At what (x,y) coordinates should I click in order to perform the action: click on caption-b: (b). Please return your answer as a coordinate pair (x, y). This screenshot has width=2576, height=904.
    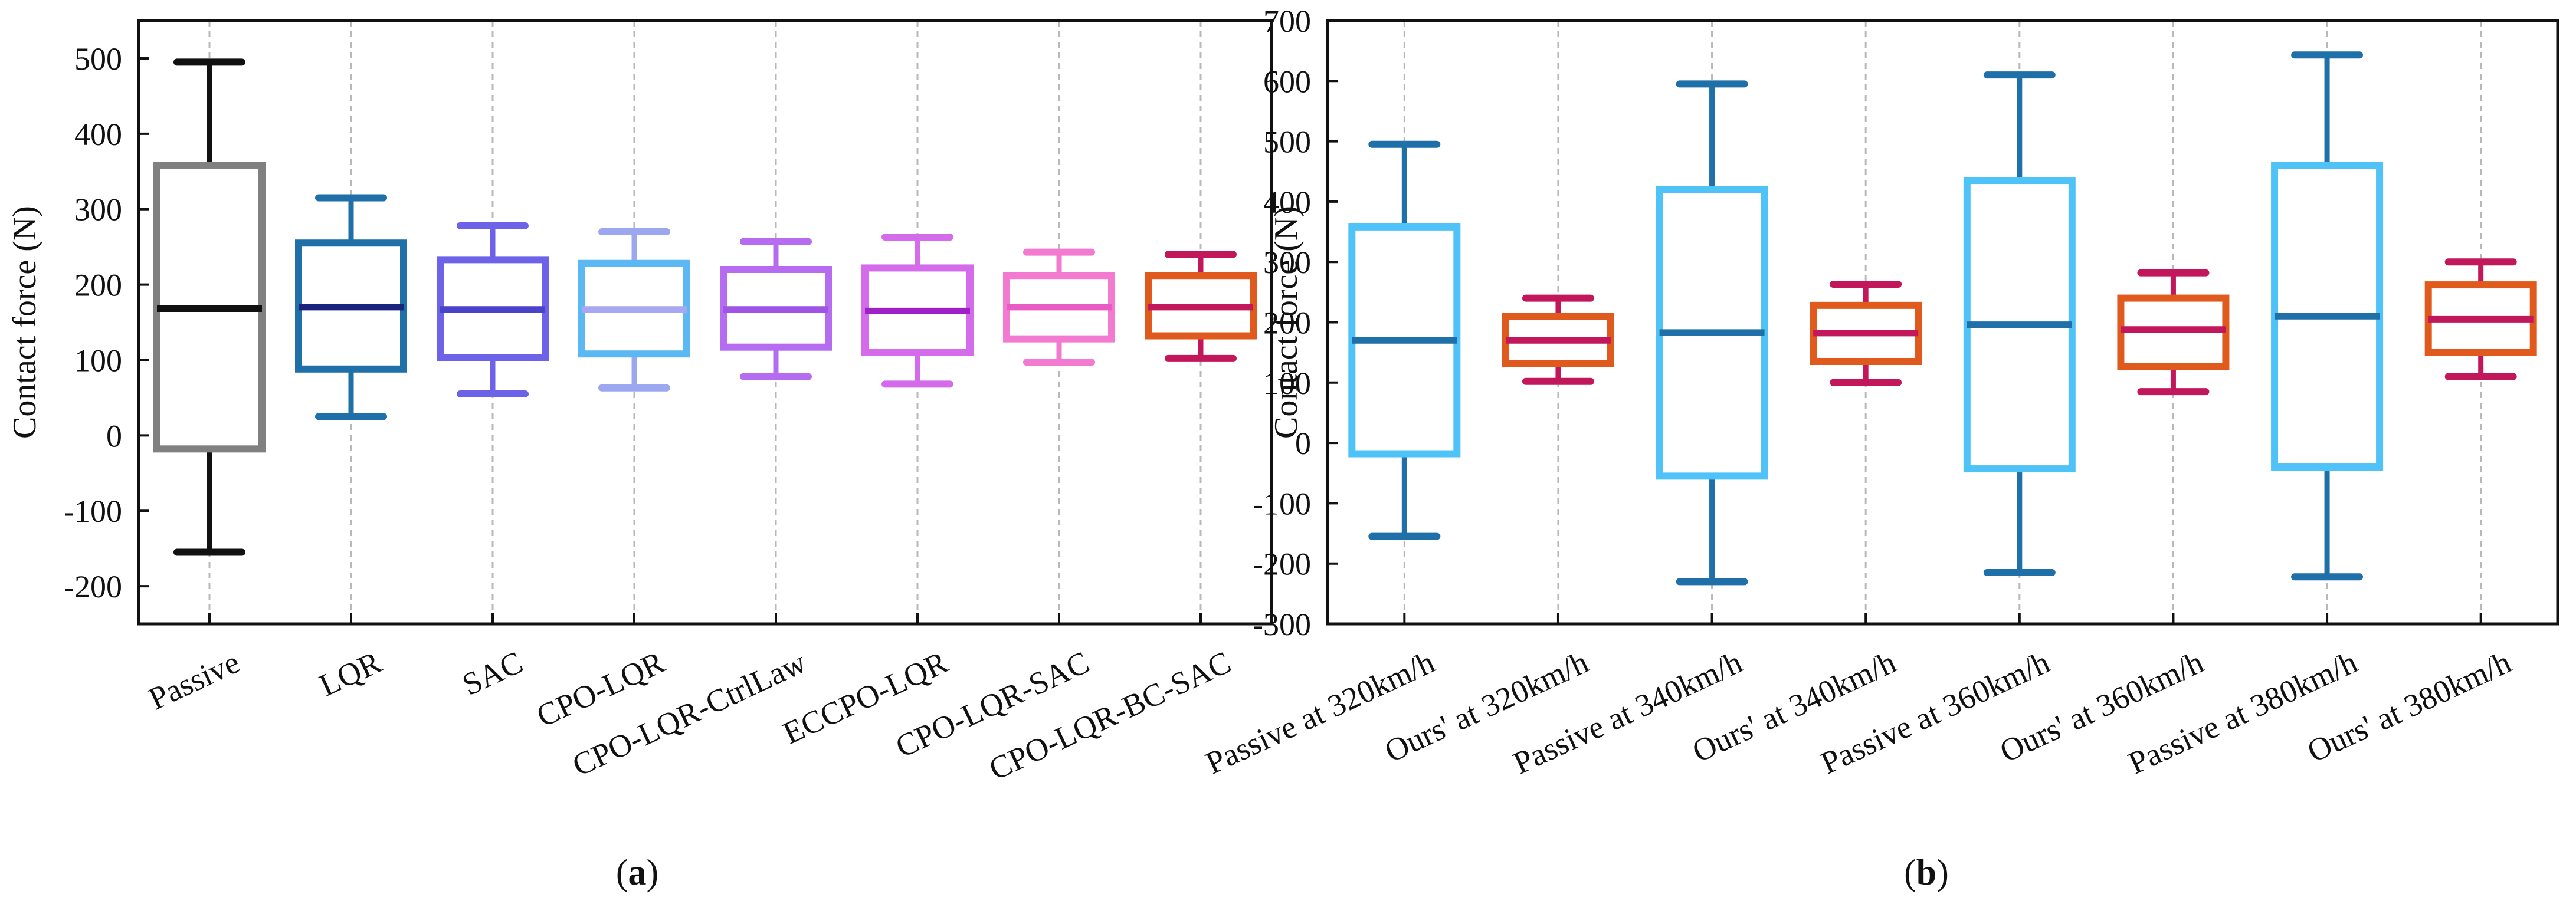
    Looking at the image, I should click on (1926, 873).